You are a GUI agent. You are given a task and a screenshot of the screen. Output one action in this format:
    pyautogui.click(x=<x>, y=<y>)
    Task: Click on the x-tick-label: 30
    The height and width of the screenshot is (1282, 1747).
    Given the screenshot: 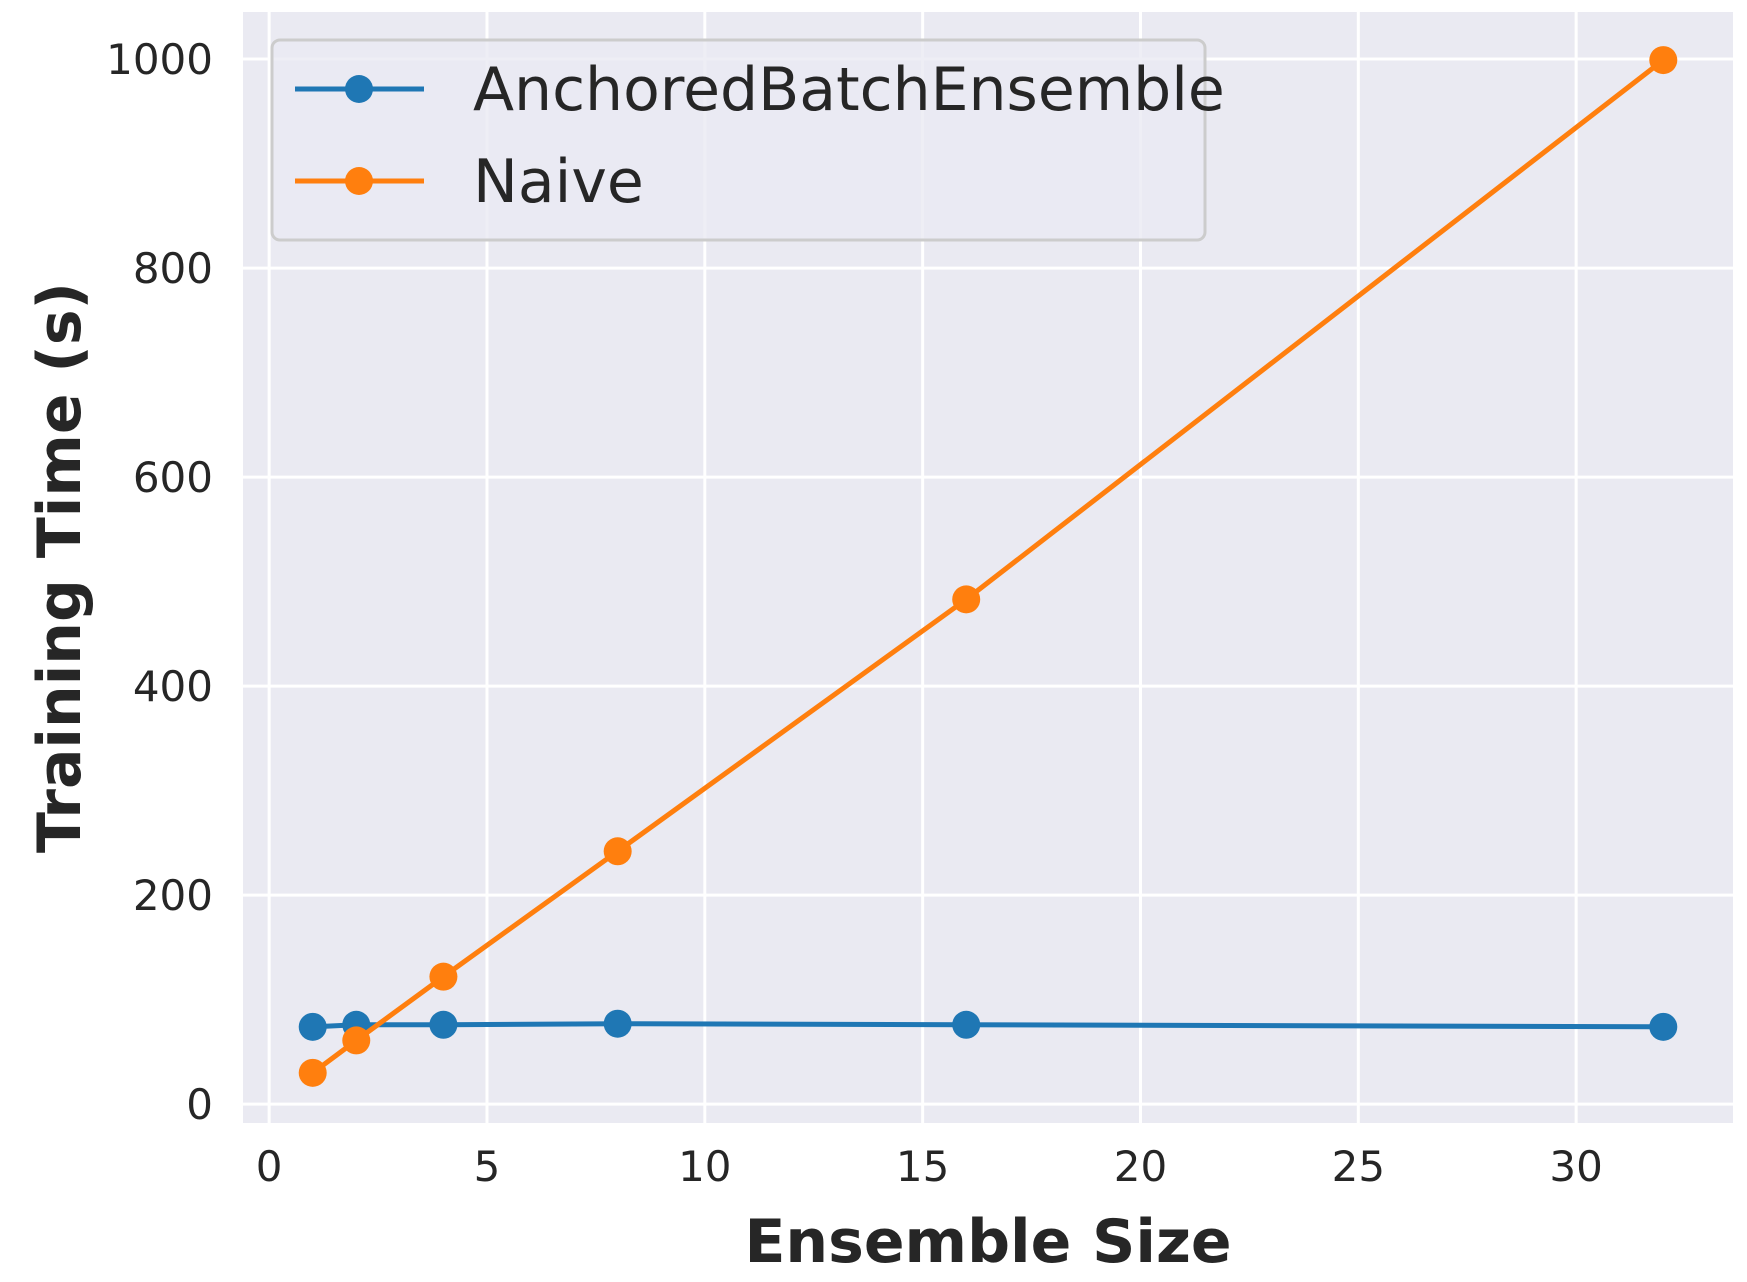 What is the action you would take?
    pyautogui.click(x=1575, y=1166)
    